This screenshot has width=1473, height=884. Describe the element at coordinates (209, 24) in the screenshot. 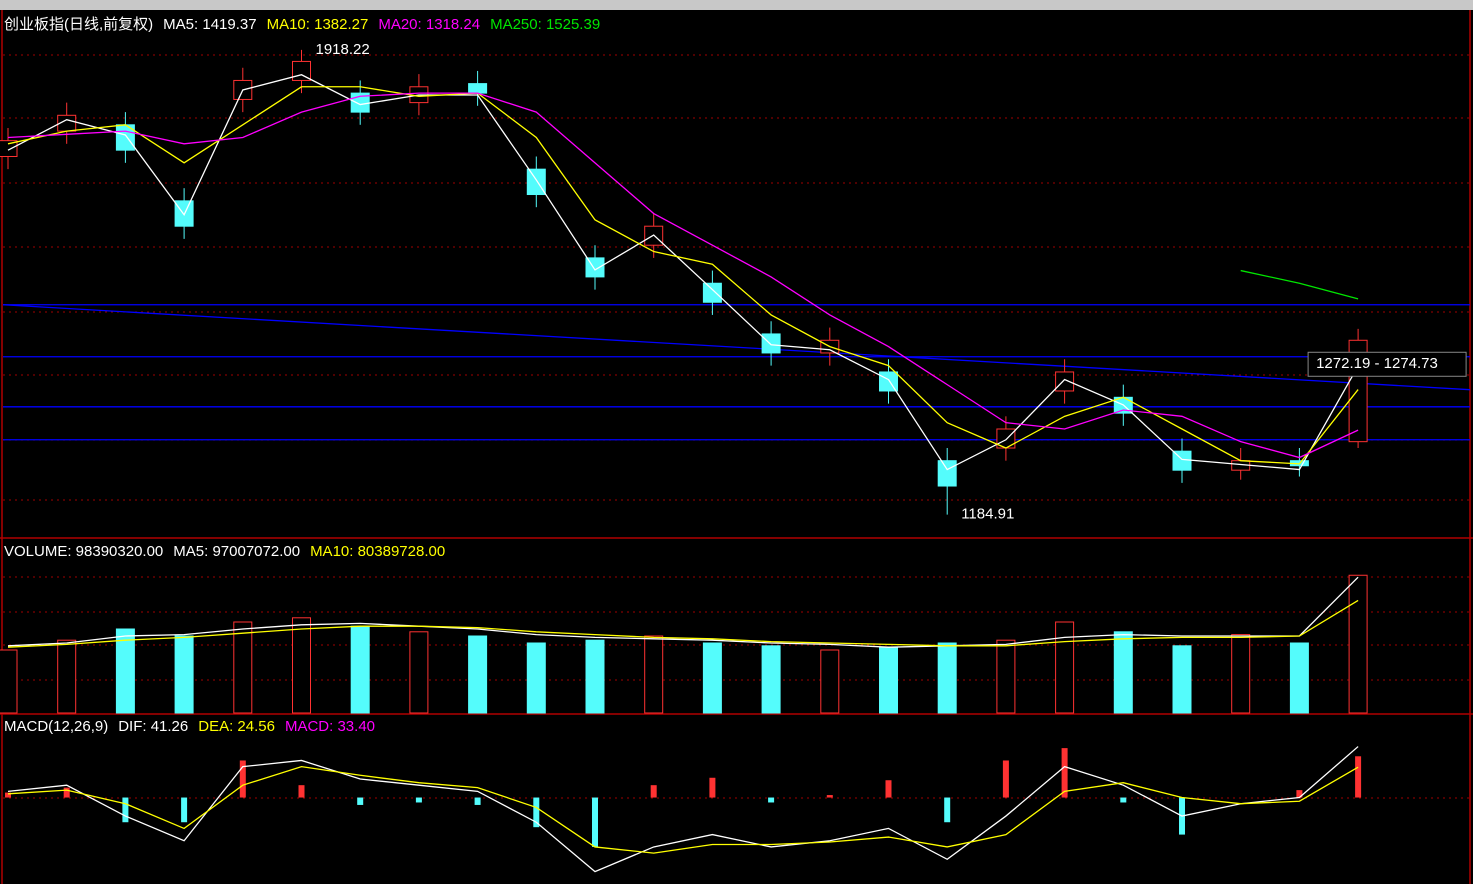

I see `legend-entry: MA5: 1419.37` at that location.